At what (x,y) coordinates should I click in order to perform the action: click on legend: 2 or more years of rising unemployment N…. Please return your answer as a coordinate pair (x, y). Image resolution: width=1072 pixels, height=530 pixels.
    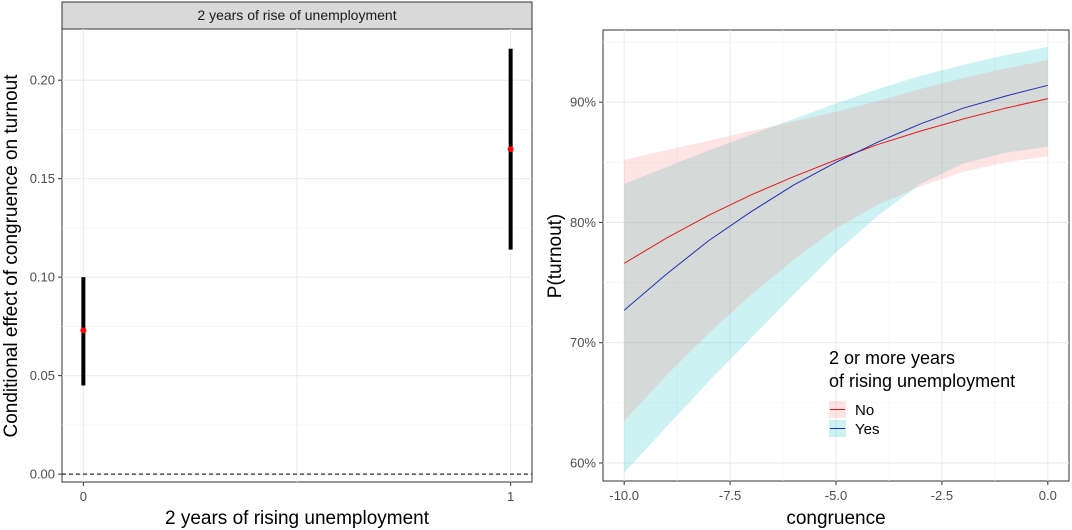
    Looking at the image, I should click on (922, 393).